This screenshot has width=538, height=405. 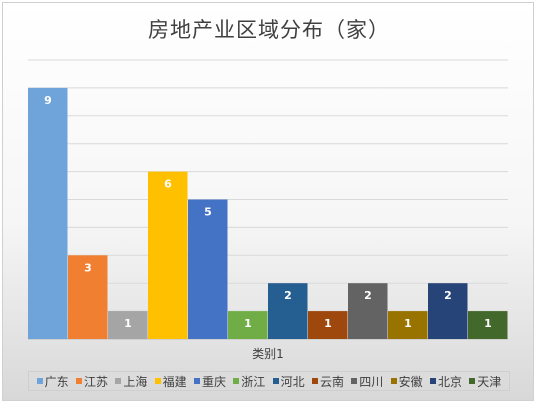 I want to click on data-label-福建: 6, so click(x=168, y=184).